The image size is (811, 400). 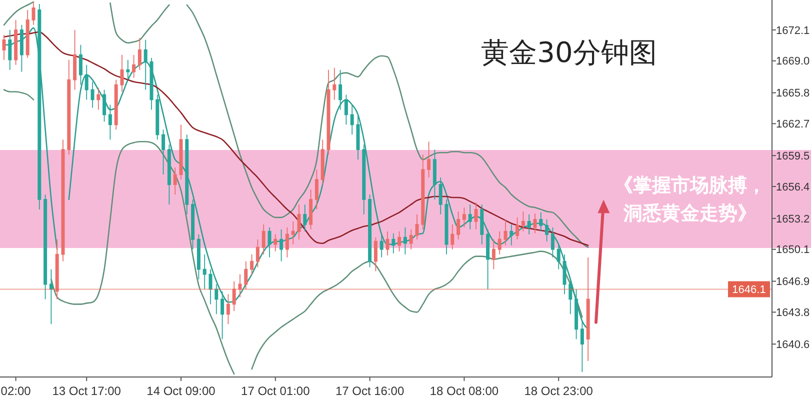 What do you see at coordinates (793, 187) in the screenshot?
I see `y-tick-label: 1656.4` at bounding box center [793, 187].